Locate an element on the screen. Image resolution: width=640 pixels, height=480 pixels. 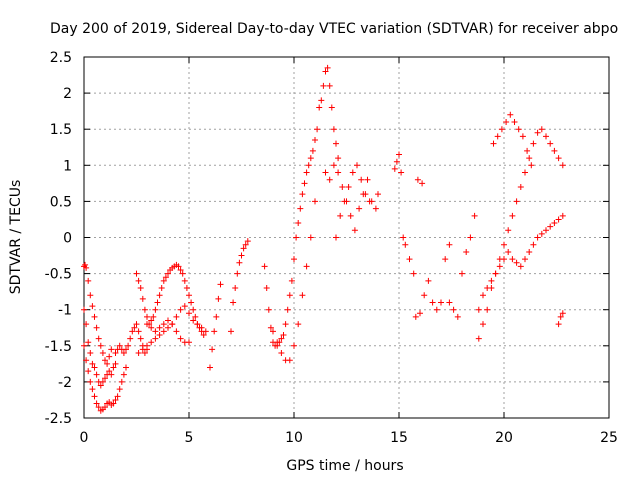
series-track-v is located at coordinates (560, 319).